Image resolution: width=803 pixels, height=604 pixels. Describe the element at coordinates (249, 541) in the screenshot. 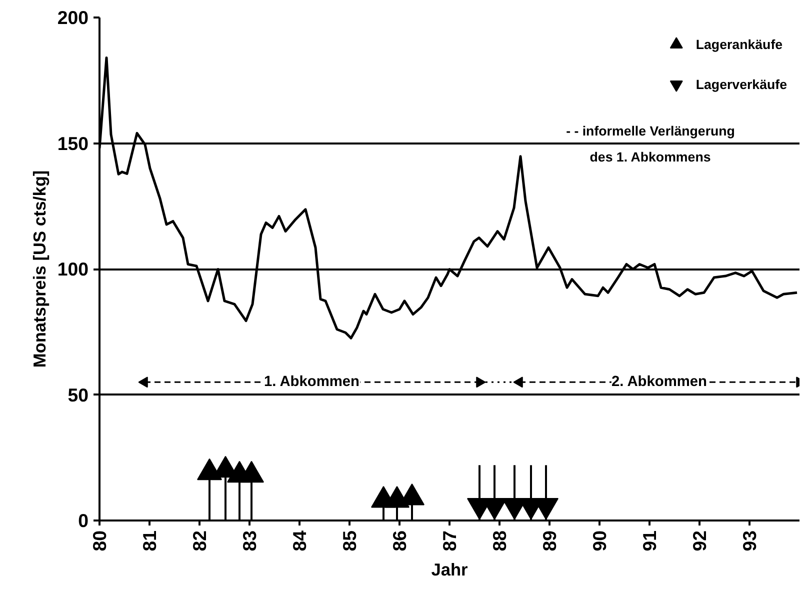

I see `x-tick-label: 83` at that location.